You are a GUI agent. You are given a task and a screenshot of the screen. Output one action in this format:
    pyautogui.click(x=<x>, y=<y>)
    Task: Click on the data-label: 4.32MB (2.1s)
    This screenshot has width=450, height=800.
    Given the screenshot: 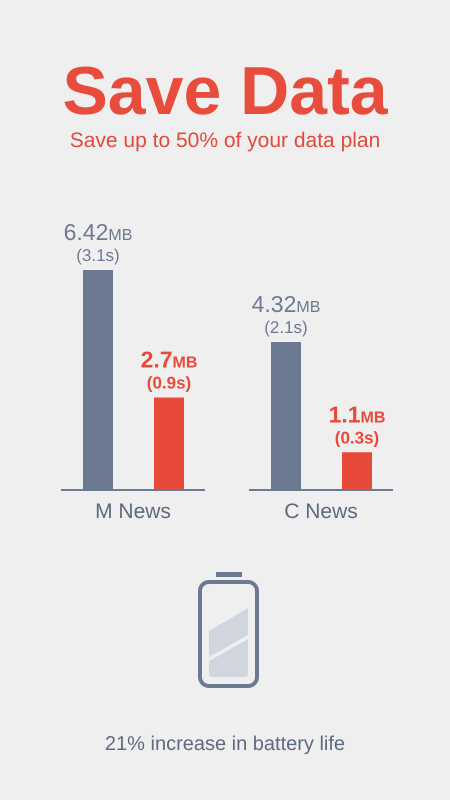 What is the action you would take?
    pyautogui.click(x=286, y=313)
    